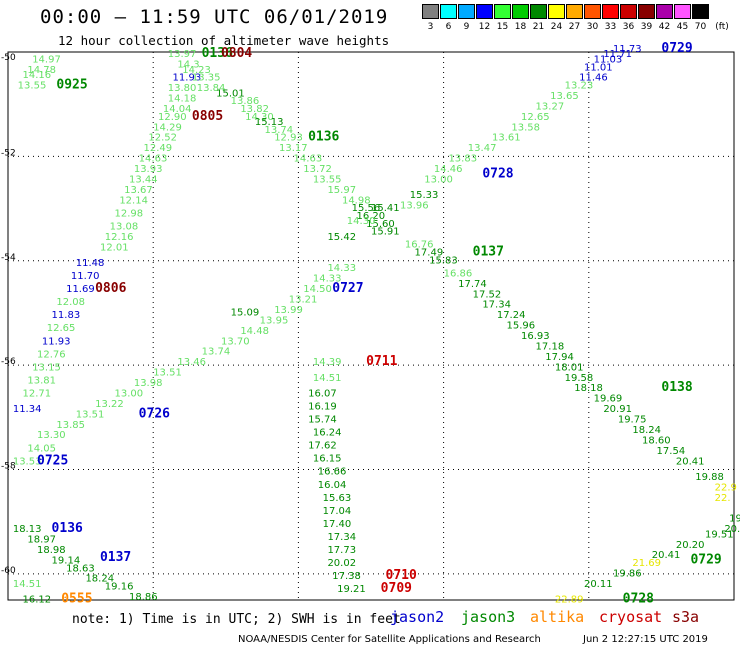 This screenshot has height=650, width=740. Describe the element at coordinates (259, 117) in the screenshot. I see `wave-height-value: 14.30` at that location.